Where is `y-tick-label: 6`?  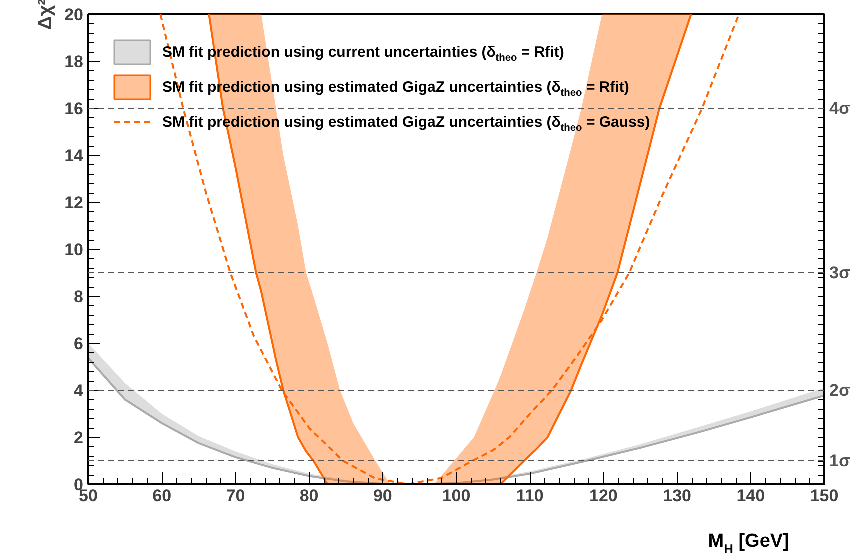 y-tick-label: 6 is located at coordinates (79, 344).